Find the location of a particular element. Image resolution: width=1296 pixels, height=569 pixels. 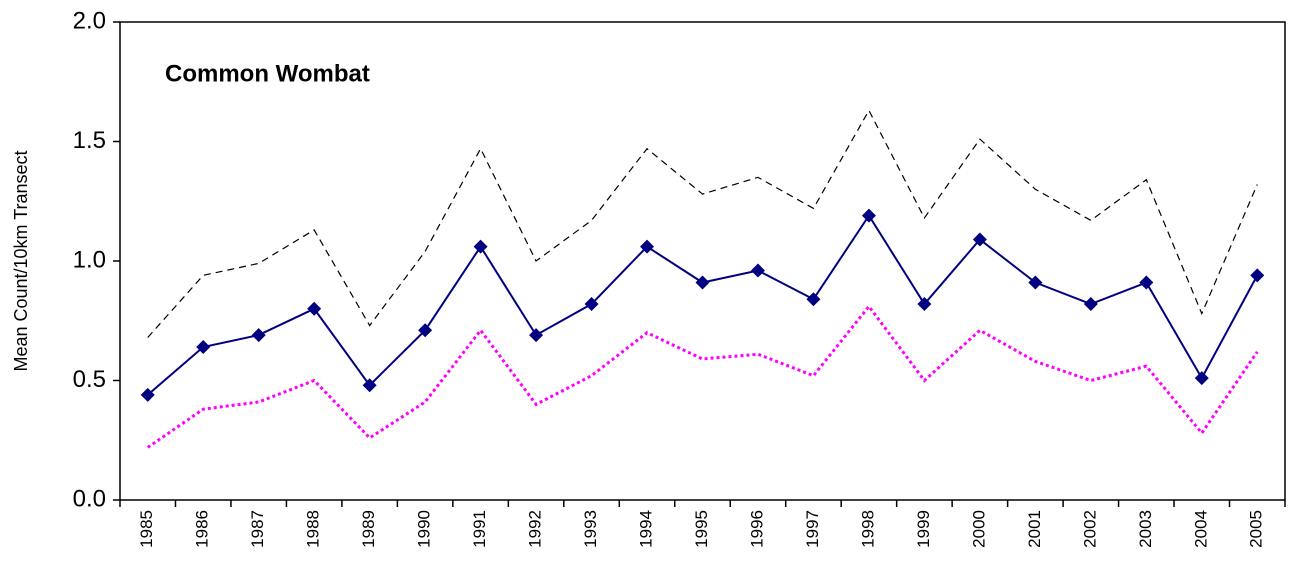

x-tick-label: 1998 is located at coordinates (867, 529).